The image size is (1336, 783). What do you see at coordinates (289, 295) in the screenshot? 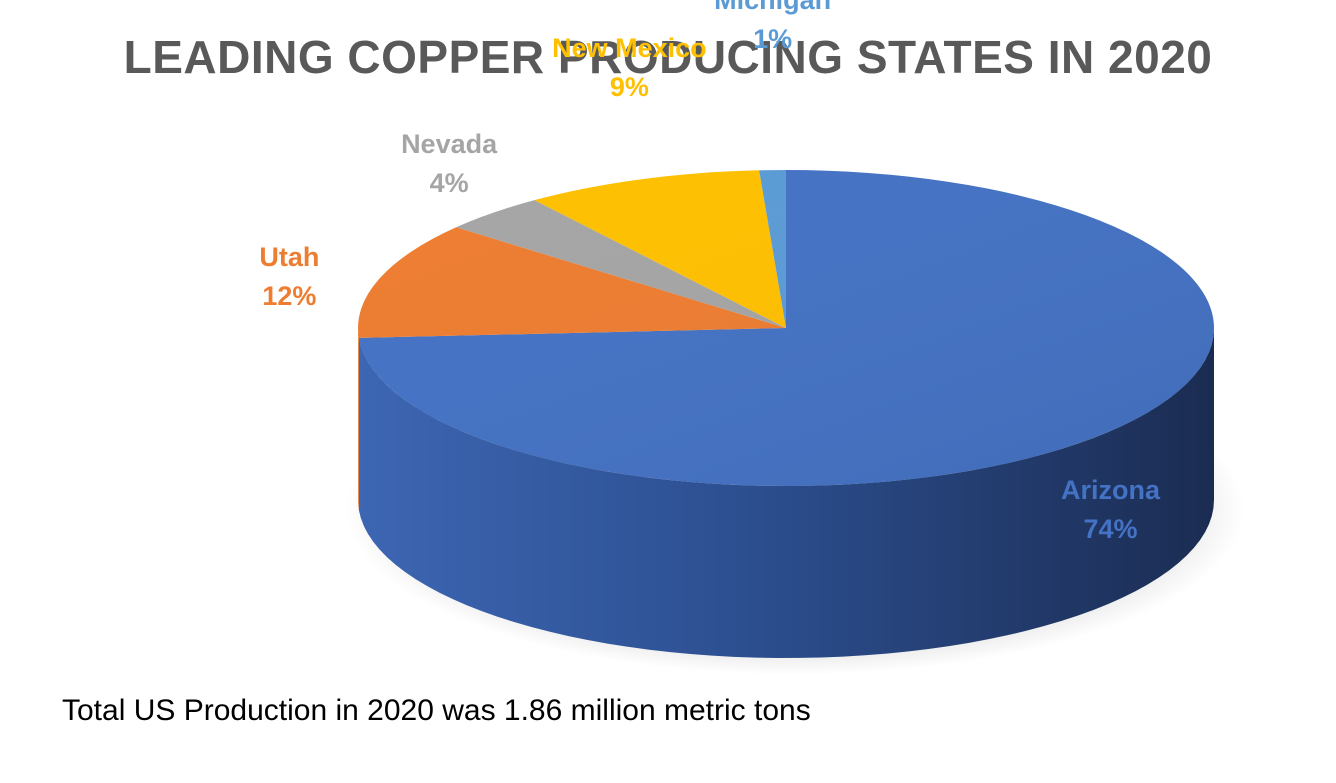
I see `slice-label-value: 12%` at bounding box center [289, 295].